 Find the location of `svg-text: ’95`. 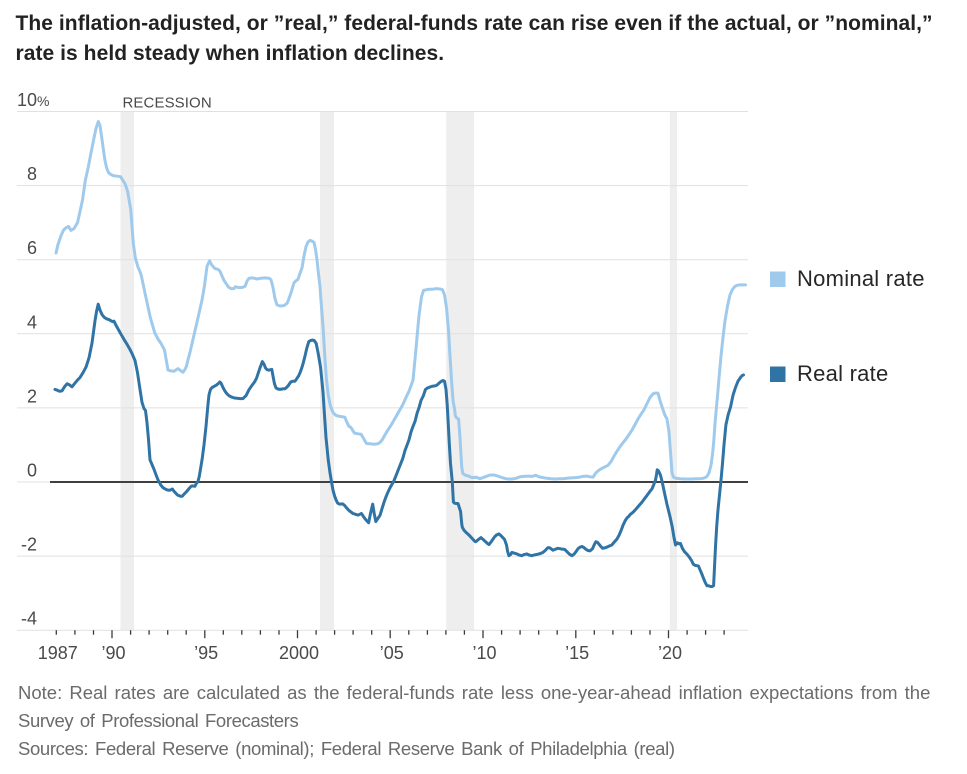

svg-text: ’95 is located at coordinates (206, 653).